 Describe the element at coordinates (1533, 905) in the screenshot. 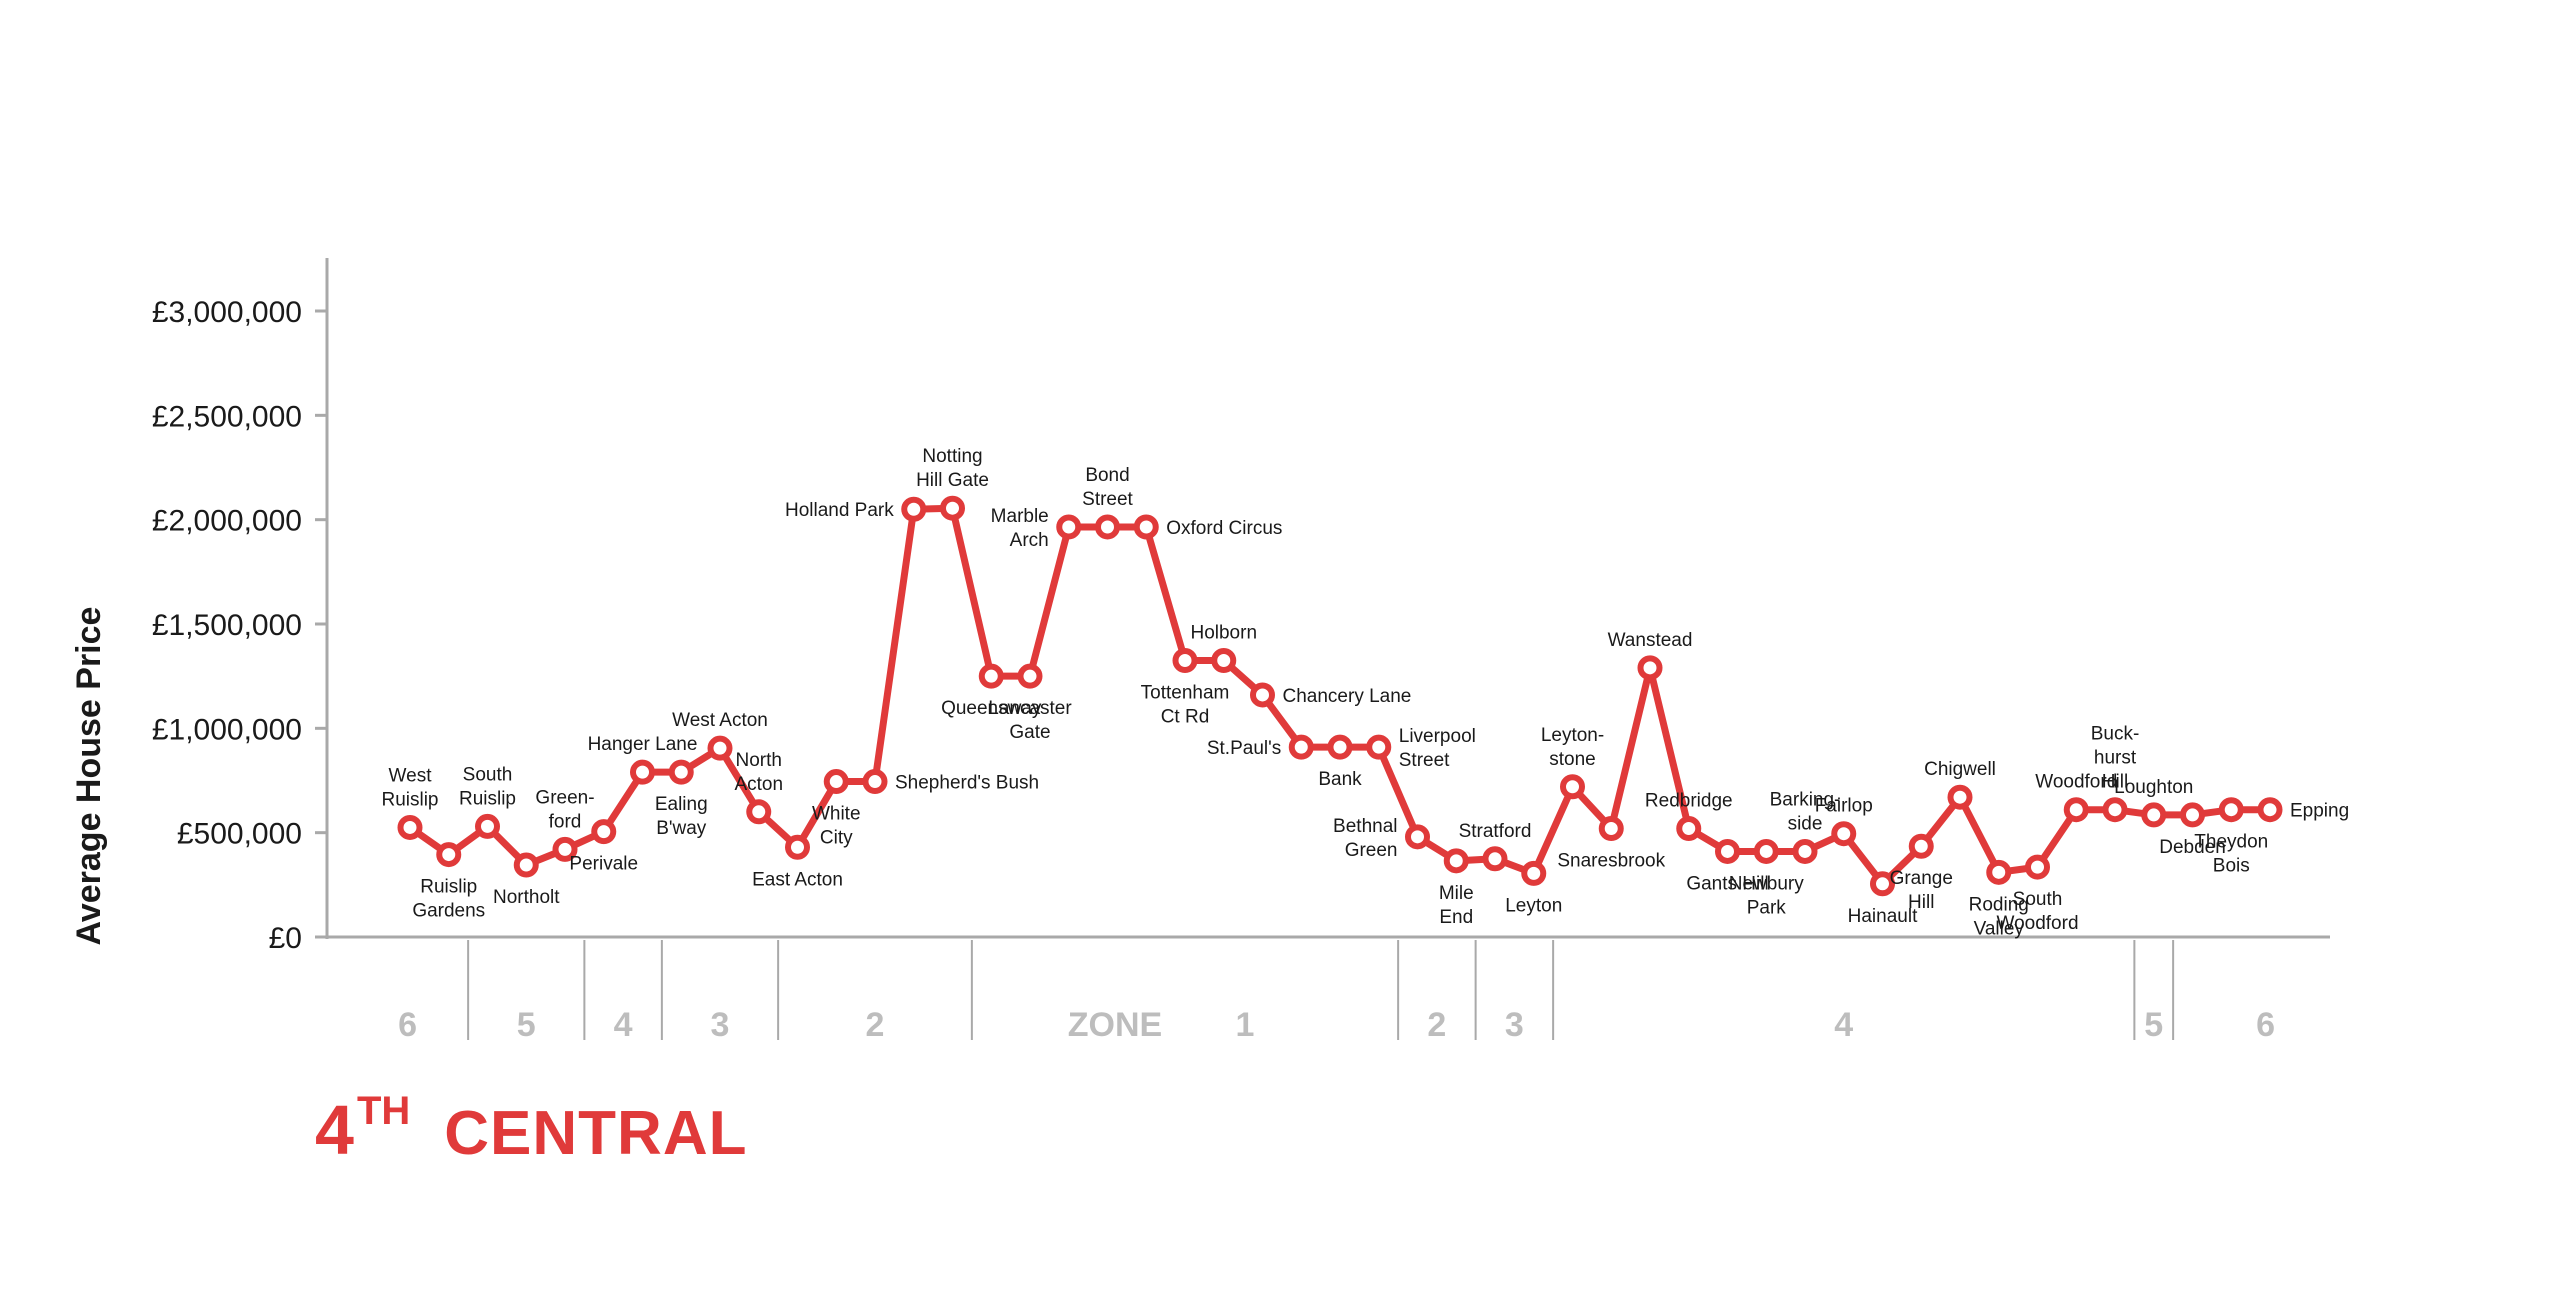

I see `station-label: Leyton` at that location.